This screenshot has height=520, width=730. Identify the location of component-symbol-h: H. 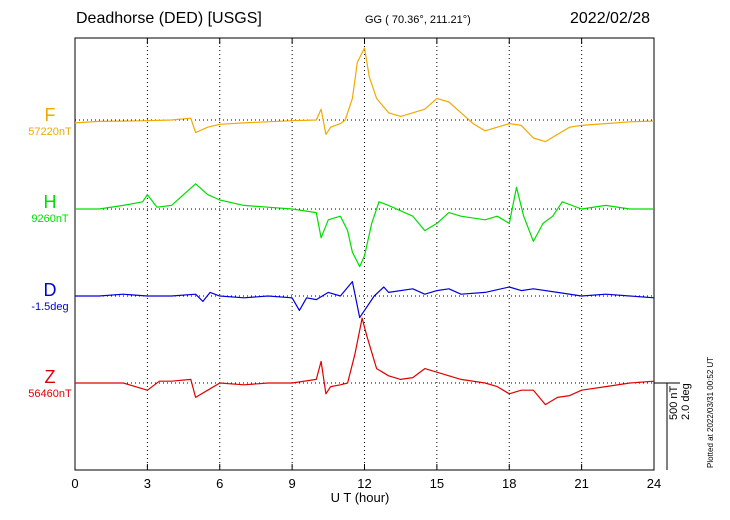
(50, 202).